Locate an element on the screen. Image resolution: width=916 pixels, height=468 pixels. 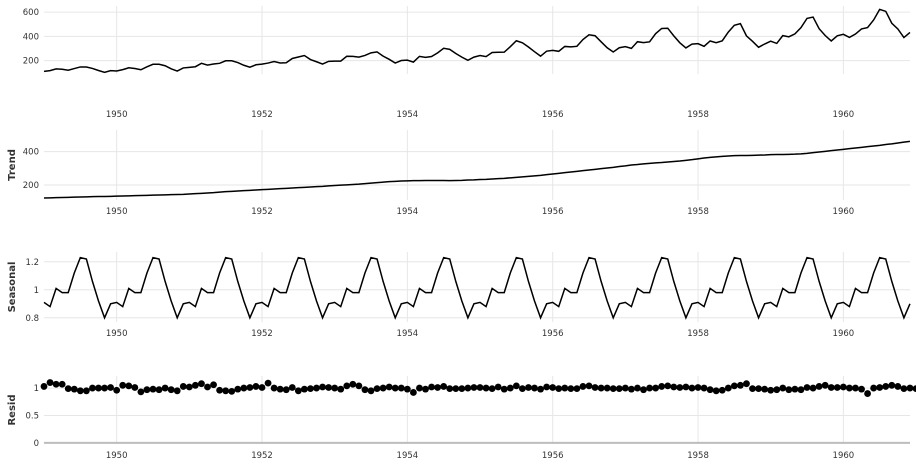
trend-xtick-label: 1952 is located at coordinates (262, 212).